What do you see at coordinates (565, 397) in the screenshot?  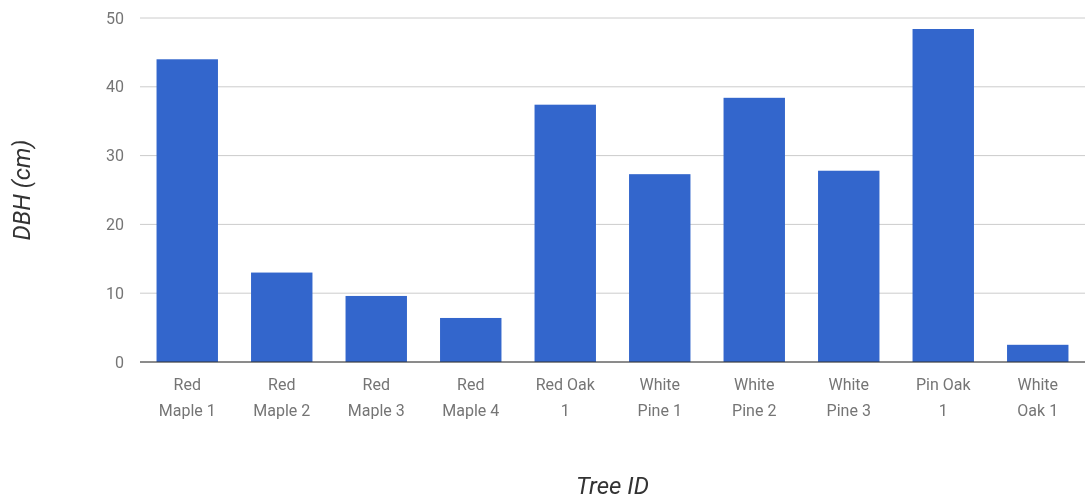 I see `x-tick-label: Red Oak 1` at bounding box center [565, 397].